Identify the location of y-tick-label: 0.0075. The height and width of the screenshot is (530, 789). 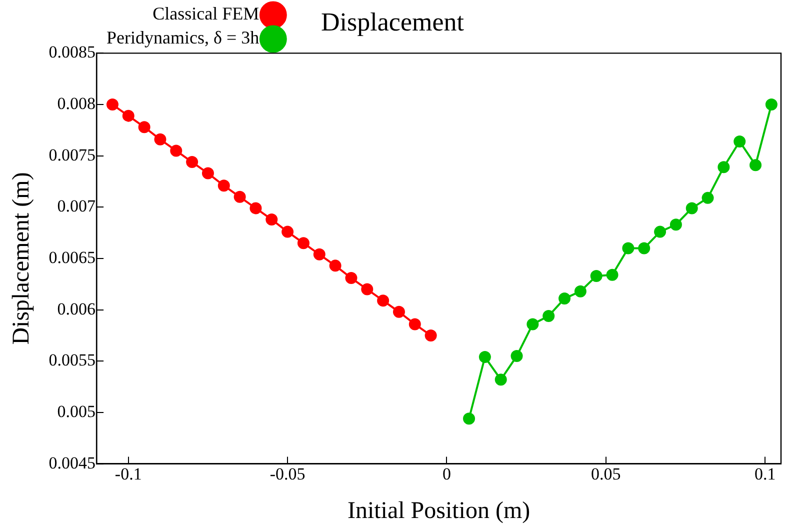
(72, 154).